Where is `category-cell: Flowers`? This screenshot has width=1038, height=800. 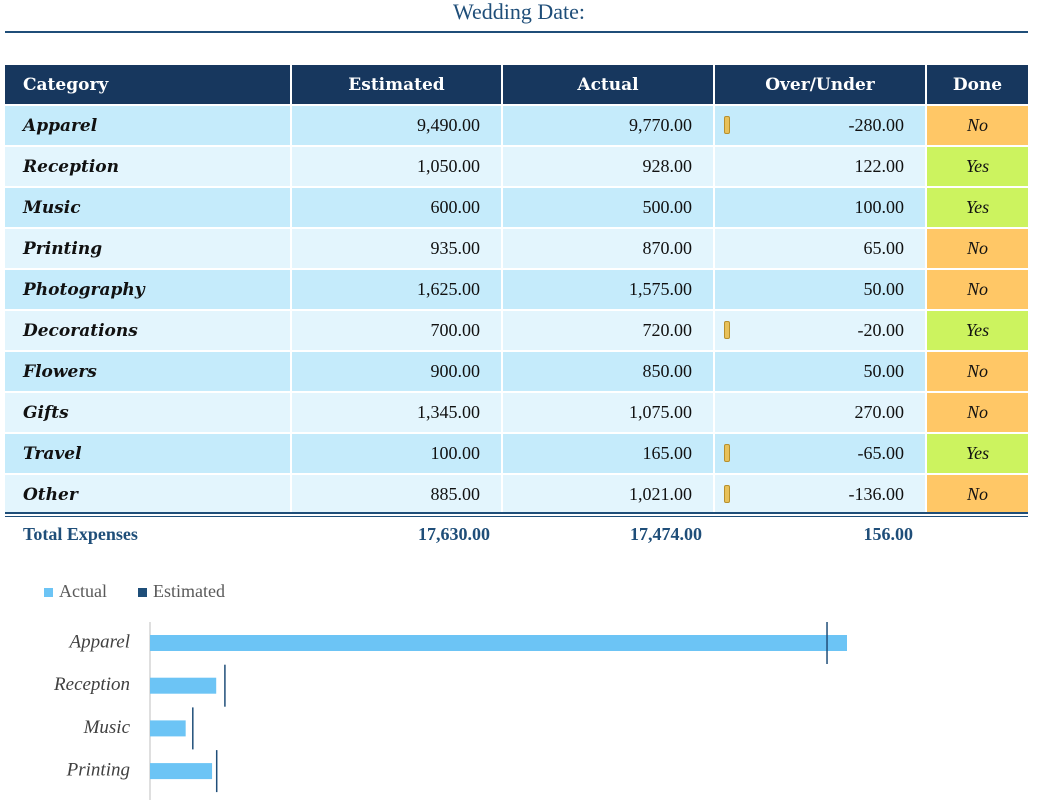 category-cell: Flowers is located at coordinates (147, 371).